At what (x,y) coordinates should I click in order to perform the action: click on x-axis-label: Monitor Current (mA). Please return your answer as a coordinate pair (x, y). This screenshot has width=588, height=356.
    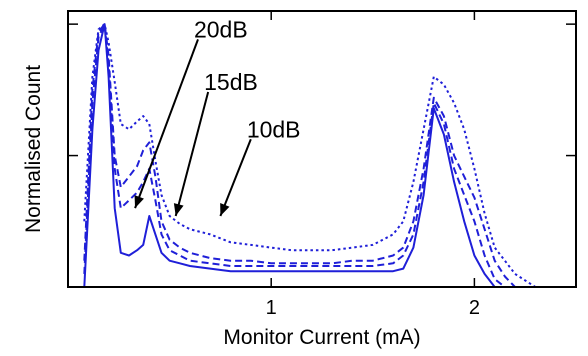
    Looking at the image, I should click on (321, 337).